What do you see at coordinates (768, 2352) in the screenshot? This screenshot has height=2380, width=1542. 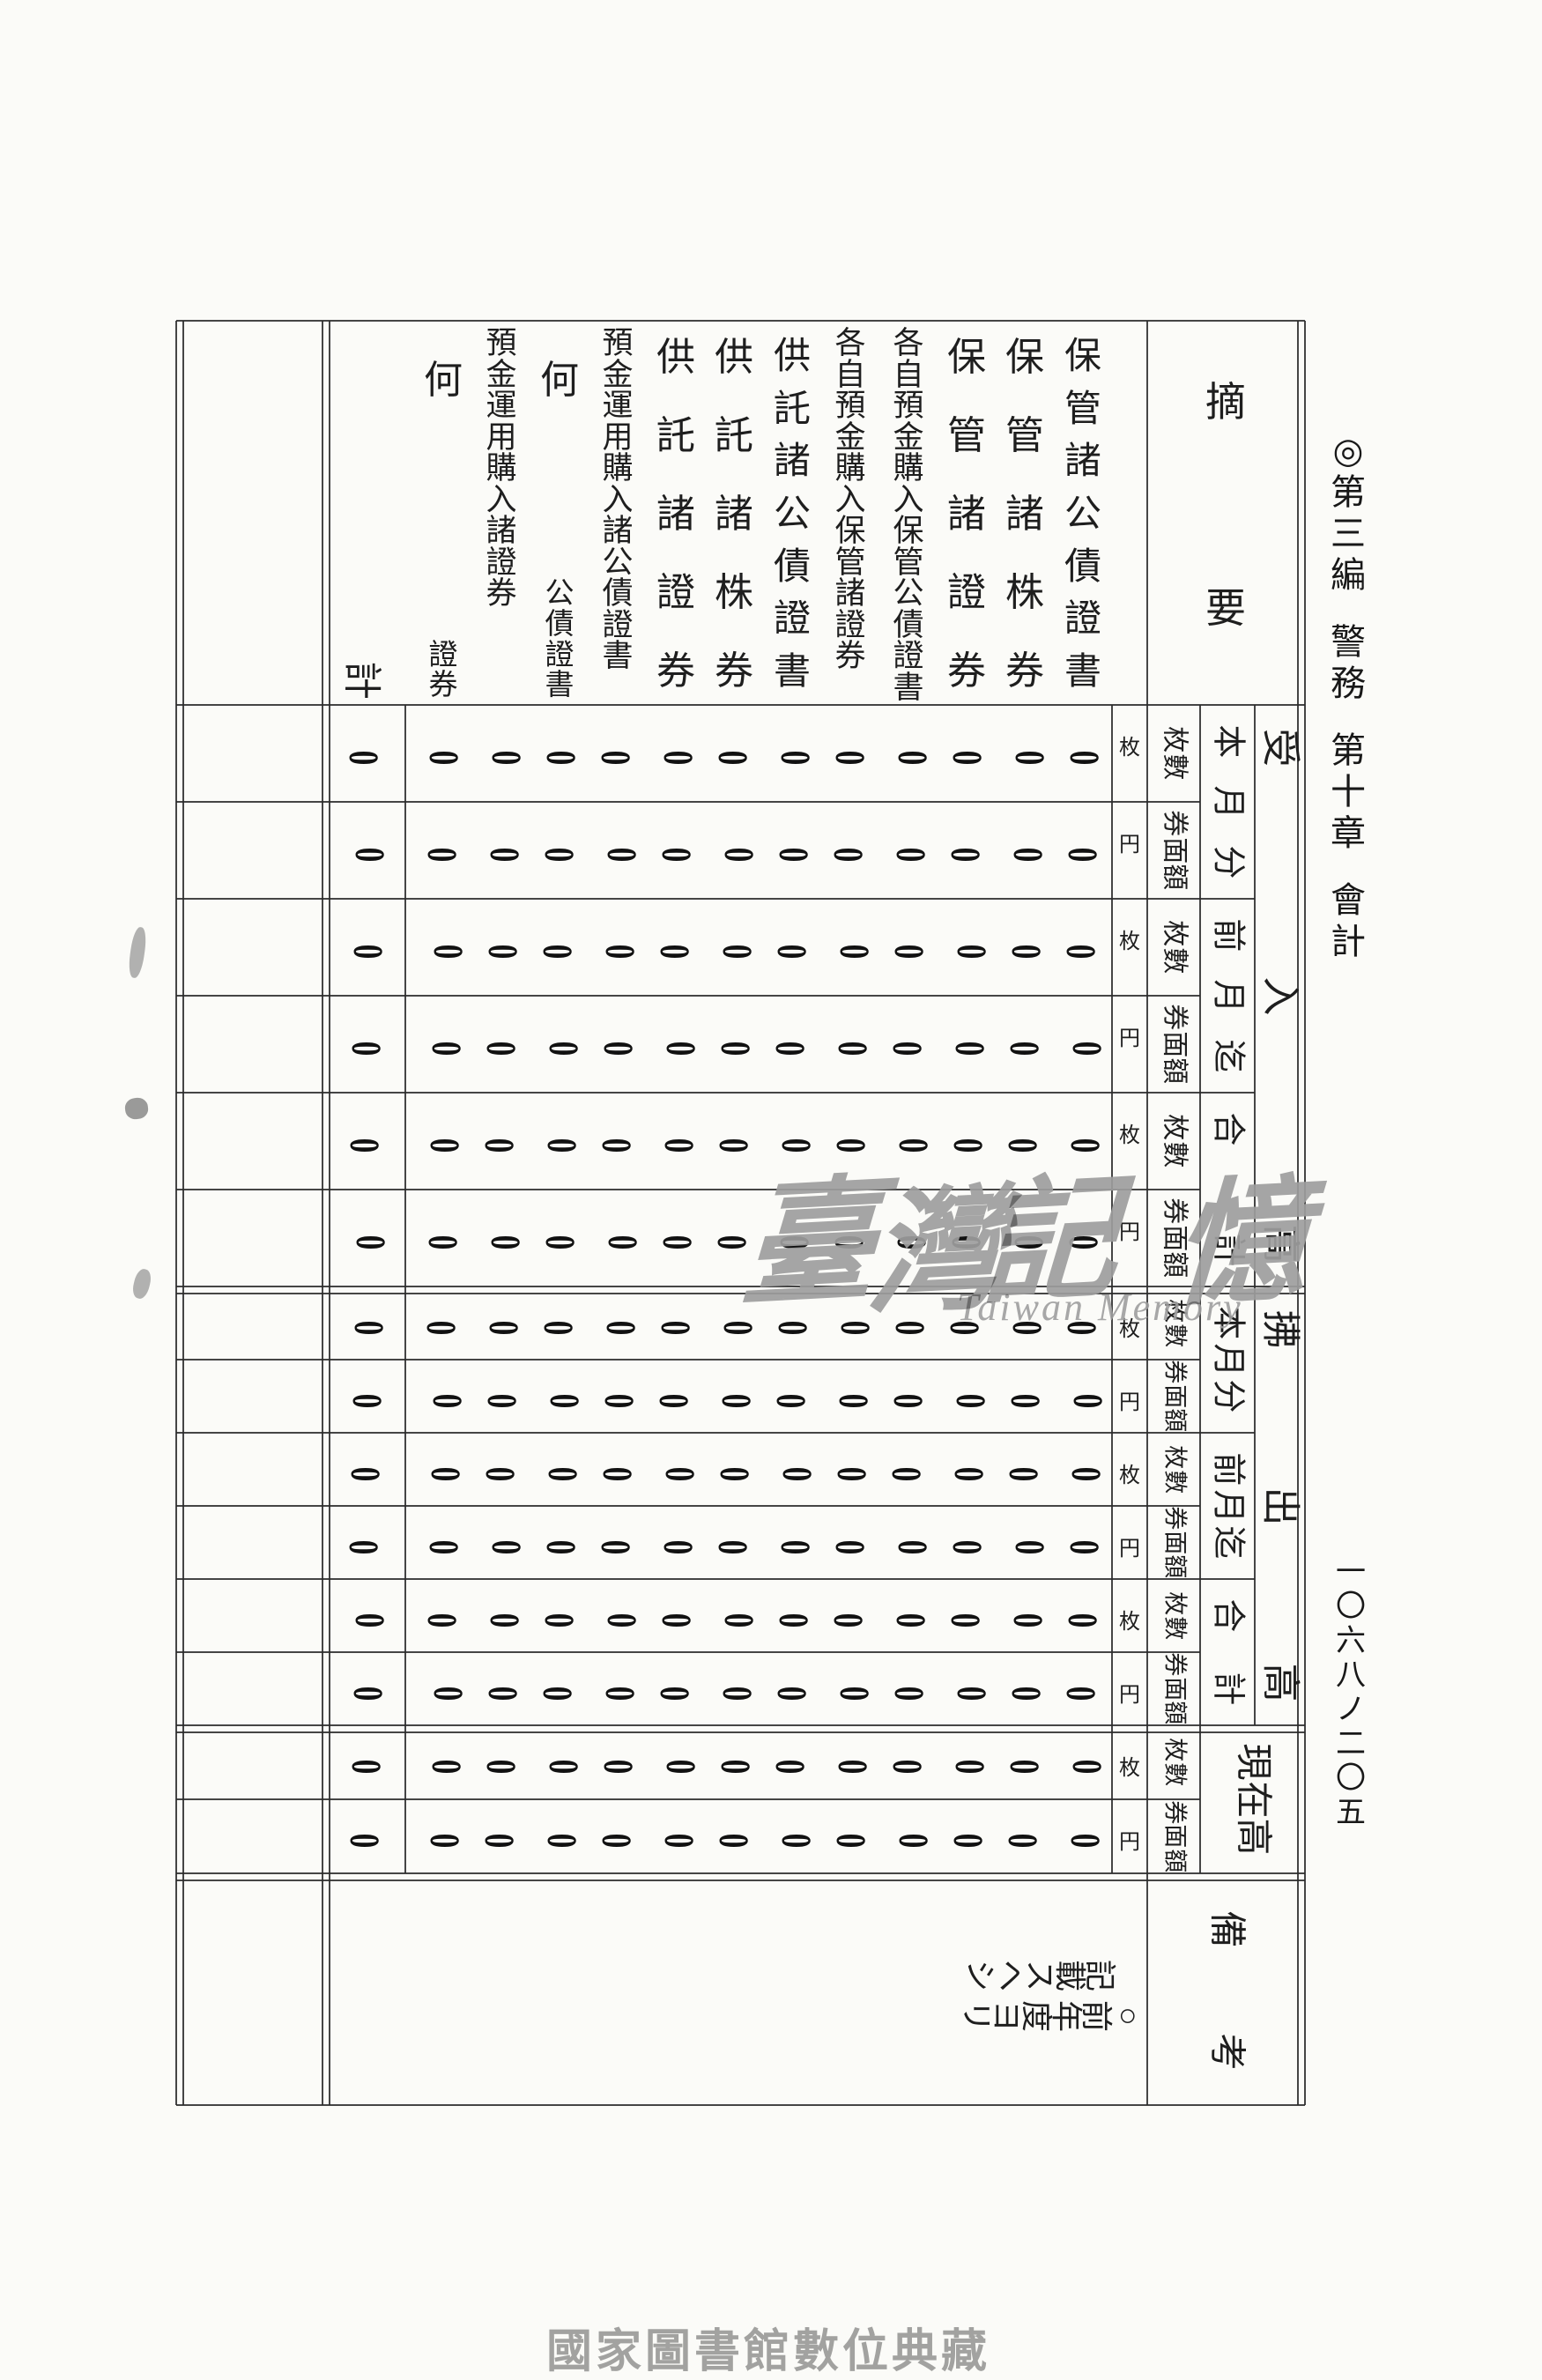 I see `archive-caption: 國家圖書館數位典藏` at bounding box center [768, 2352].